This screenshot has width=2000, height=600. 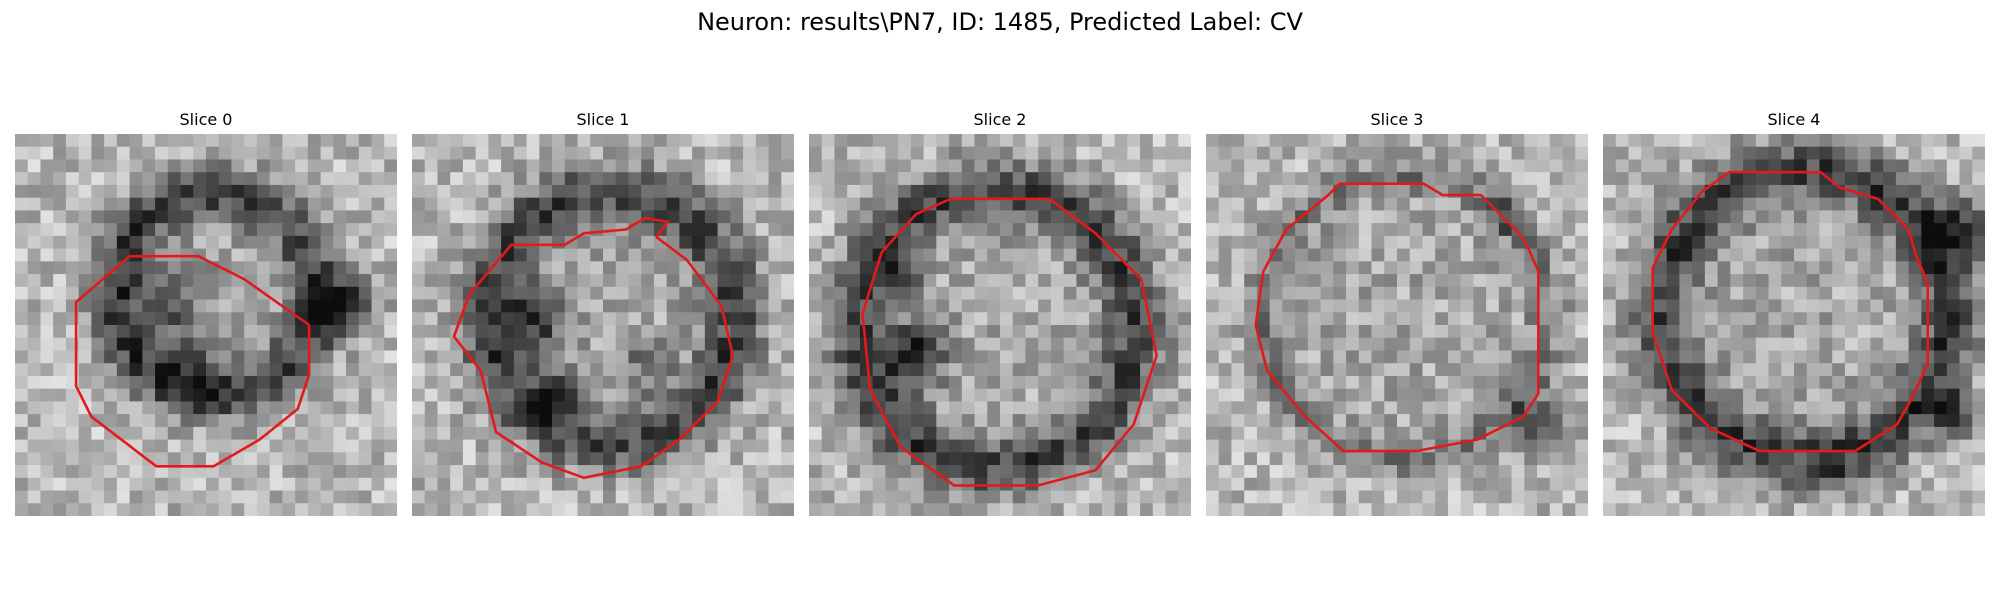 I want to click on slice-panel-3: Slice 3, so click(x=1397, y=314).